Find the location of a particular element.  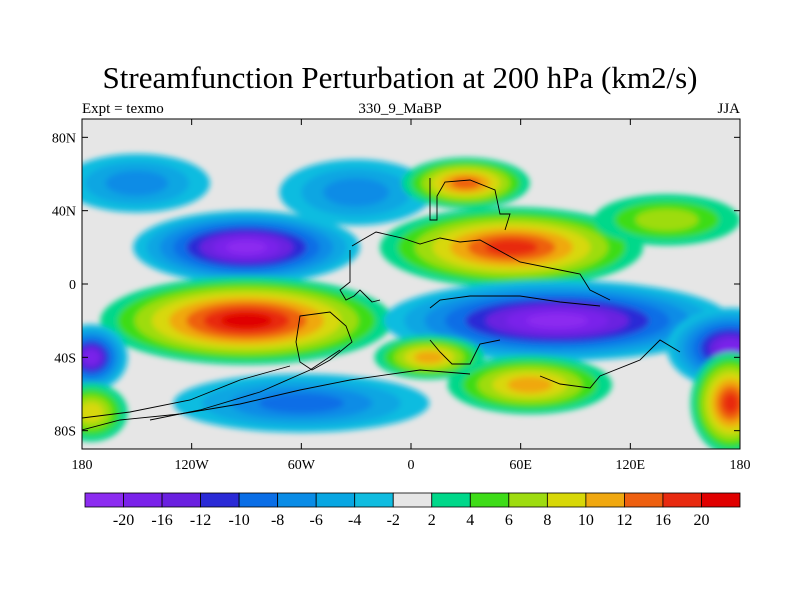

run-label: 330_9_MaBP is located at coordinates (400, 109).